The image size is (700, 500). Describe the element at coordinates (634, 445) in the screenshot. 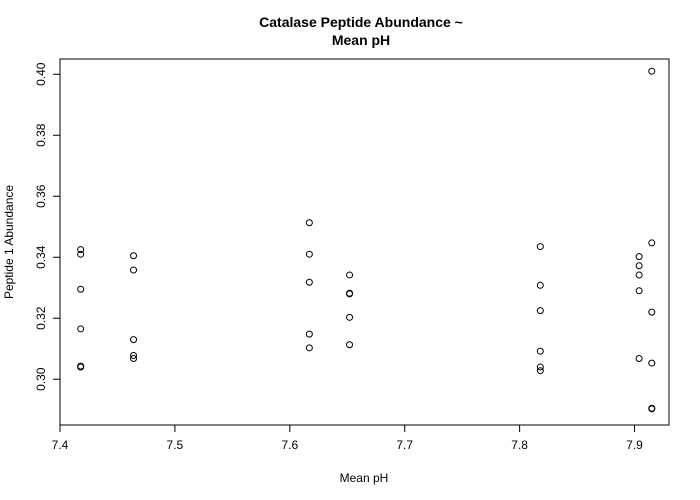

I see `x-tick-label: 7.9` at that location.